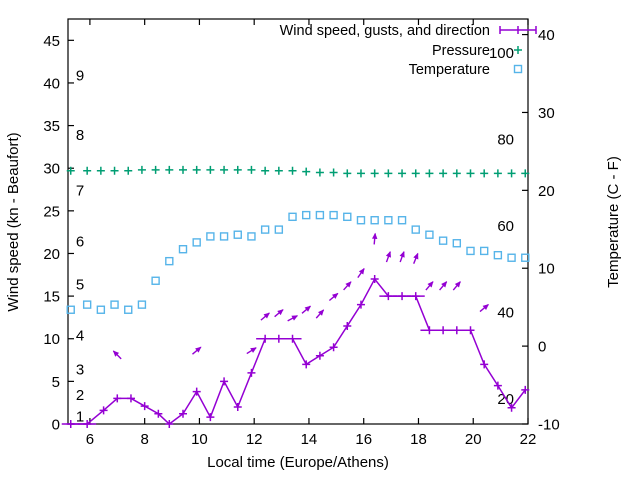 This screenshot has height=480, width=640. I want to click on right-tick-label: 10, so click(546, 269).